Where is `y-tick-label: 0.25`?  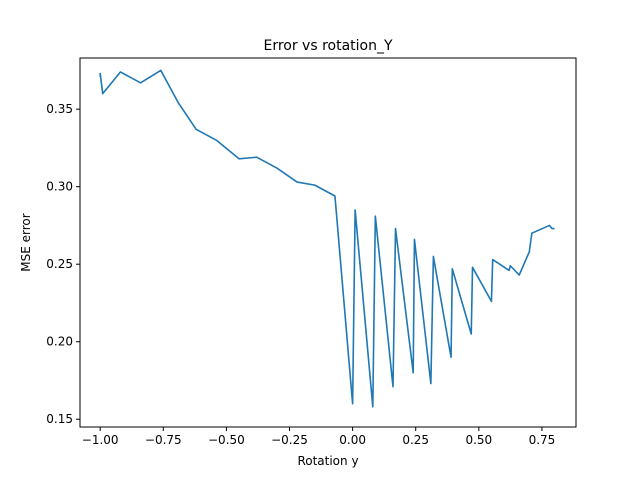 y-tick-label: 0.25 is located at coordinates (59, 264).